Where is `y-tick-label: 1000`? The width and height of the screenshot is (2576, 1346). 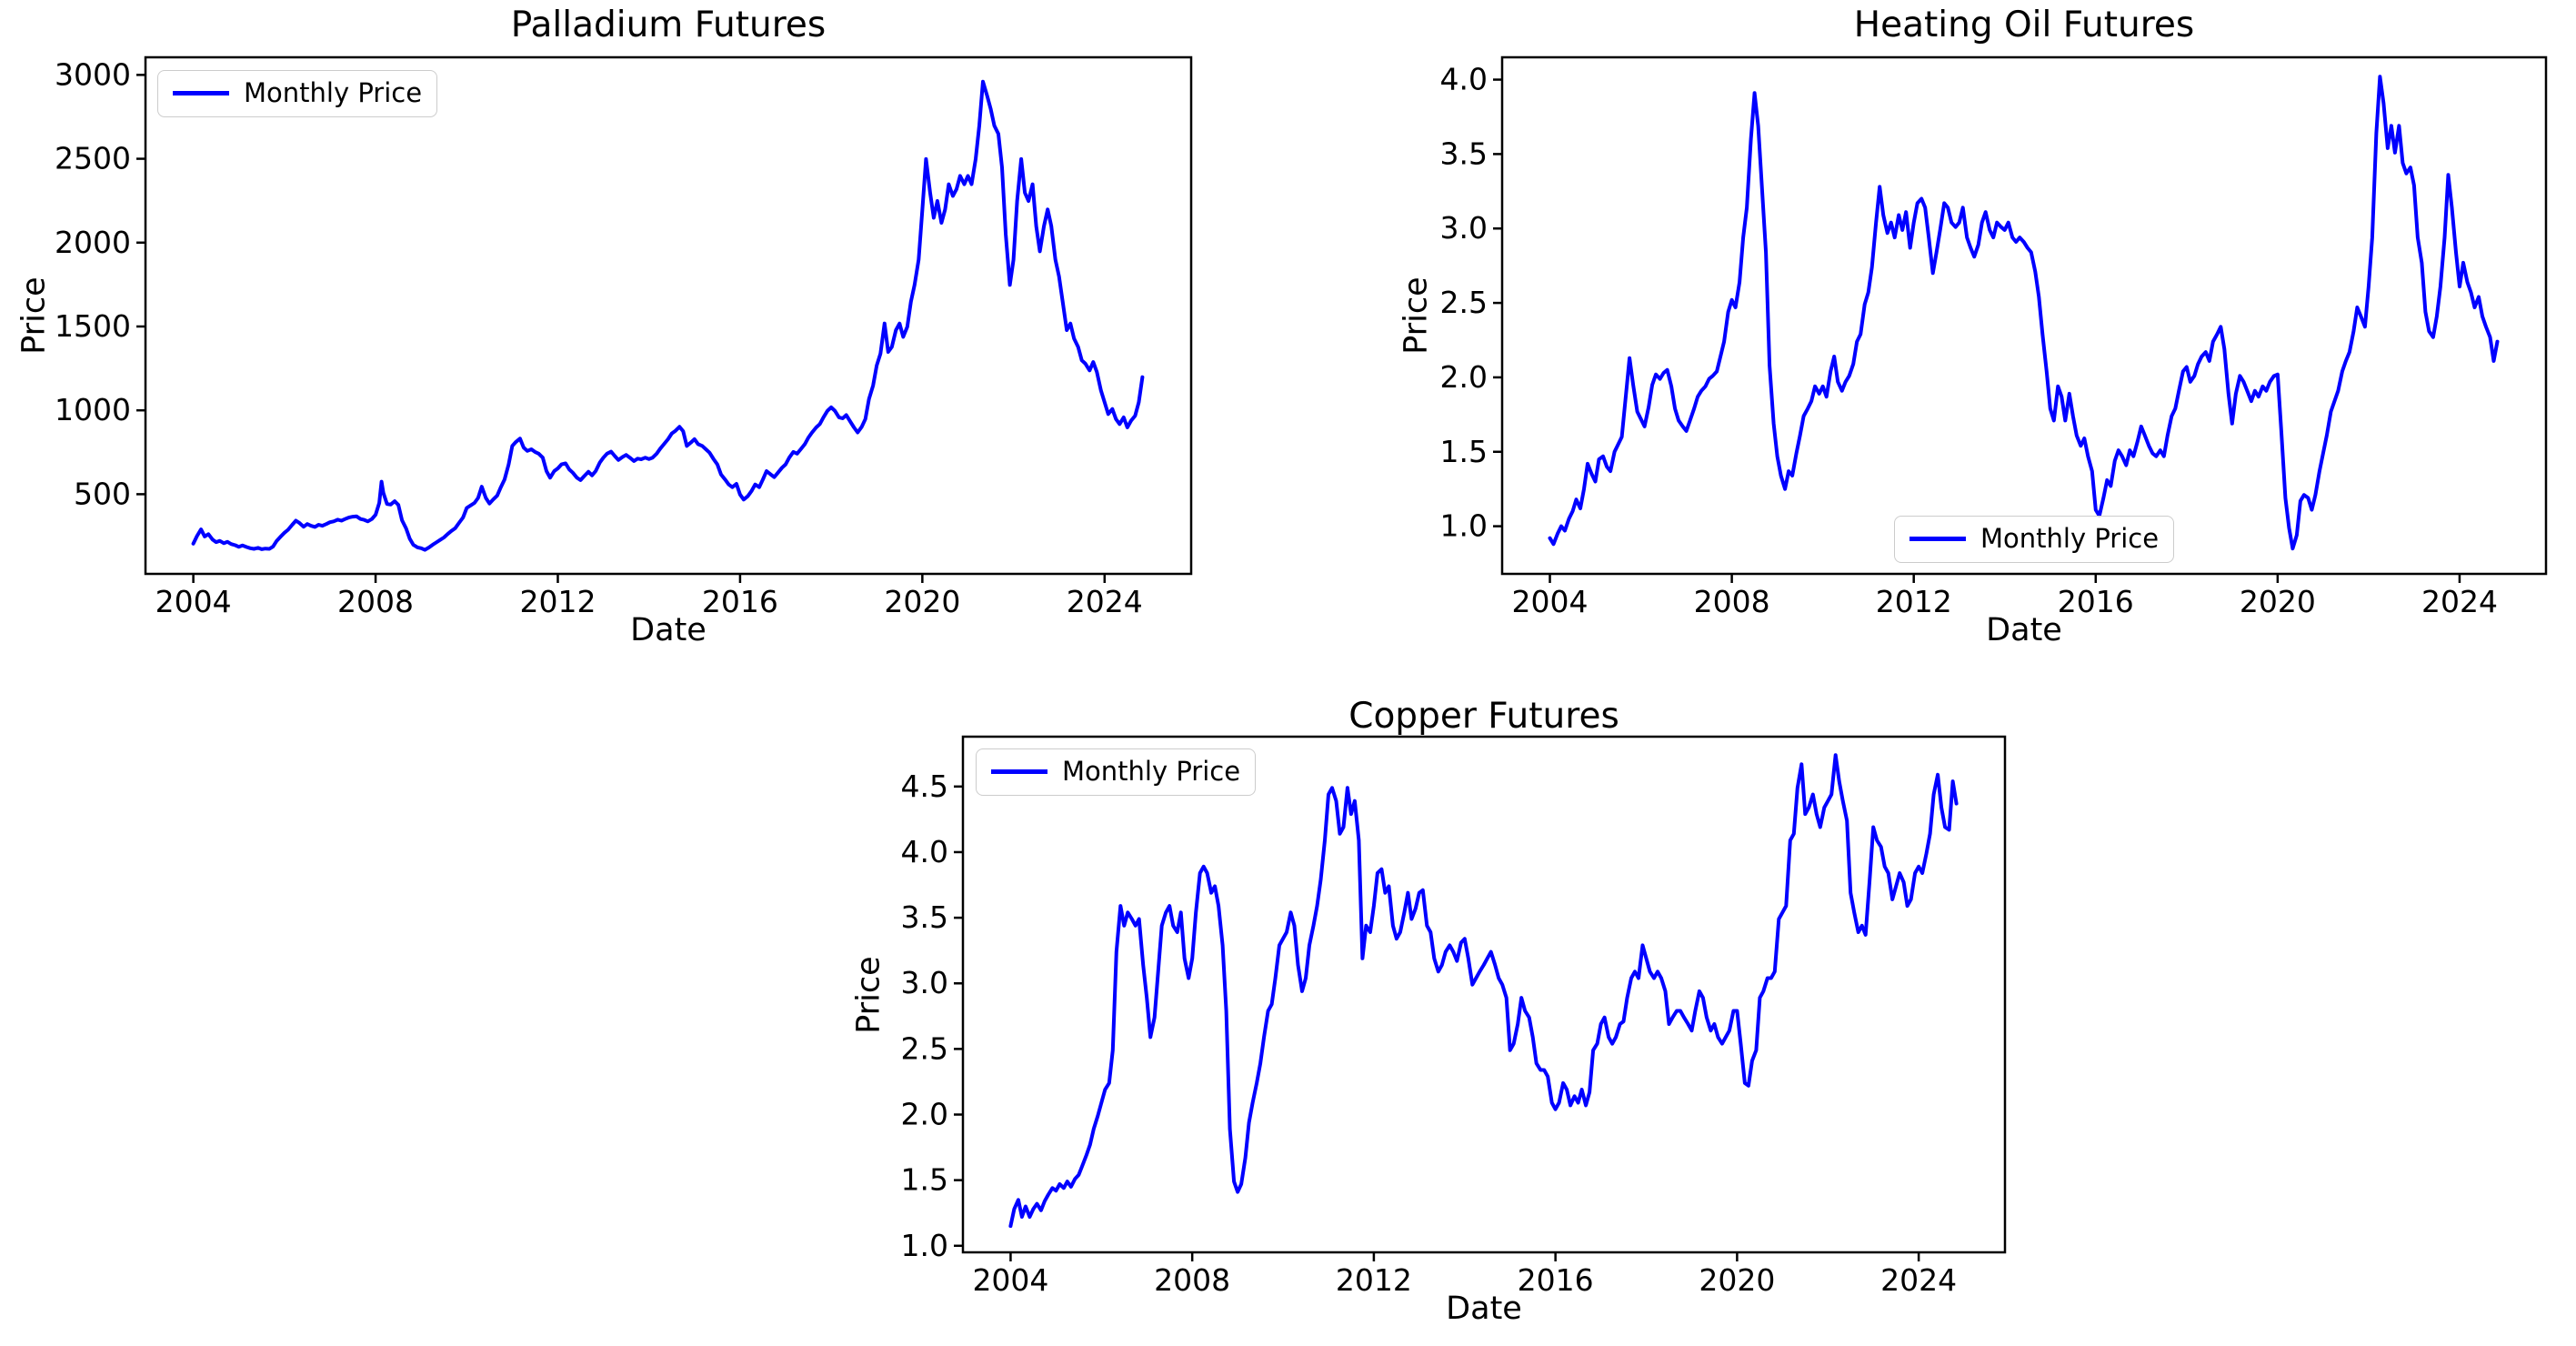 y-tick-label: 1000 is located at coordinates (93, 410).